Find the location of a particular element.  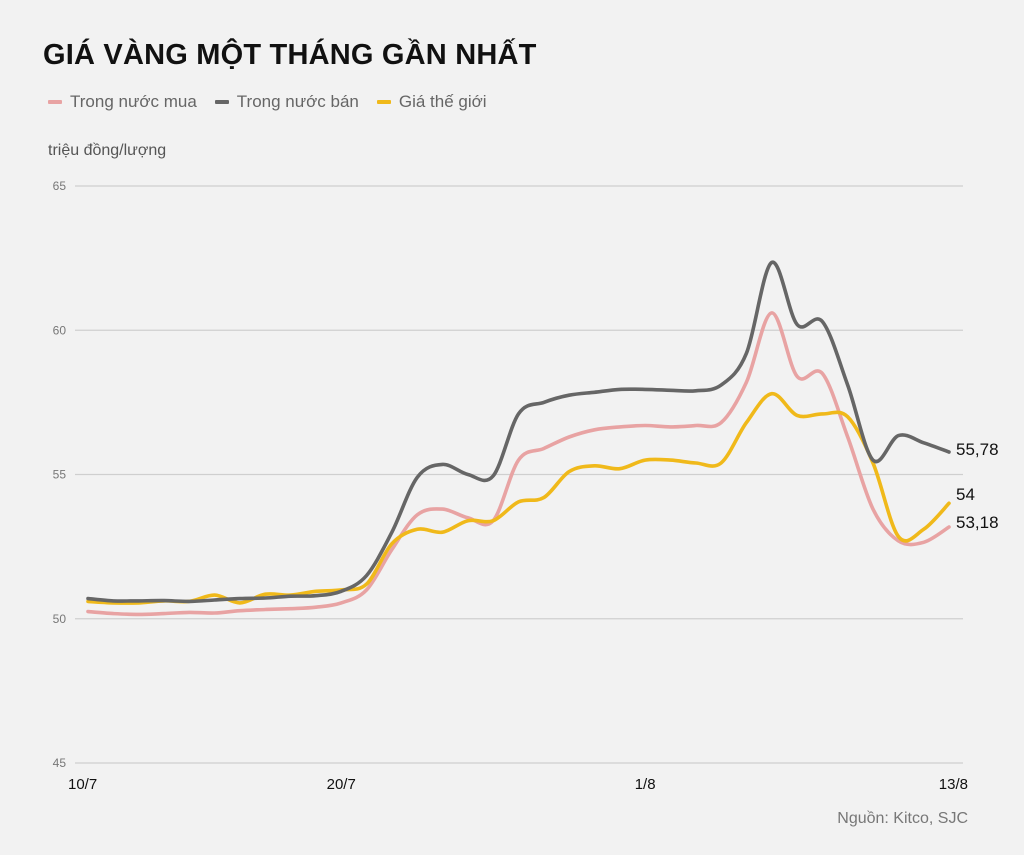

legend-label: Trong nước bán is located at coordinates (297, 101).